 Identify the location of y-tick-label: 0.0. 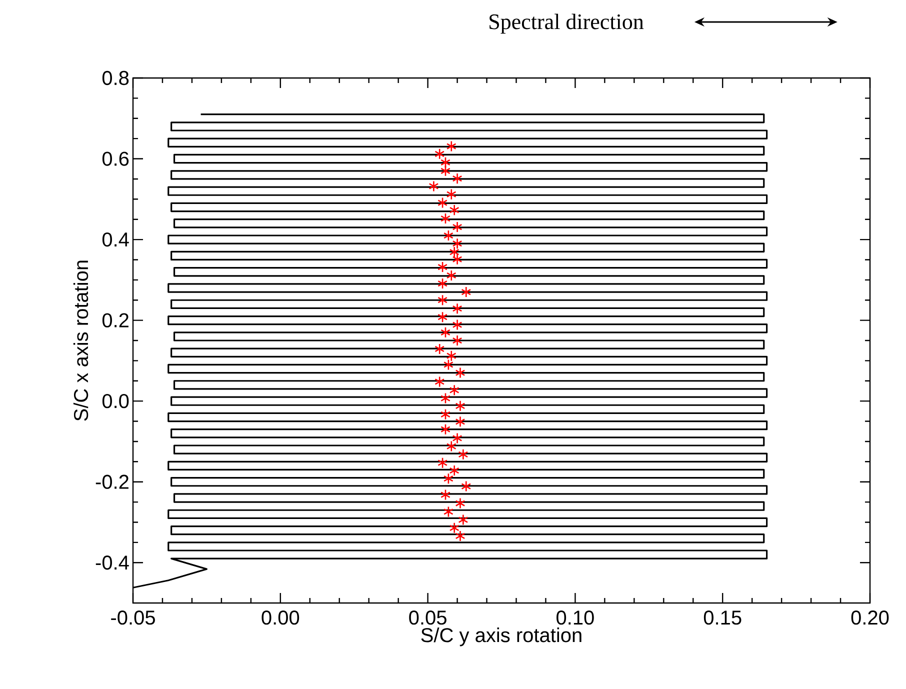
(115, 401).